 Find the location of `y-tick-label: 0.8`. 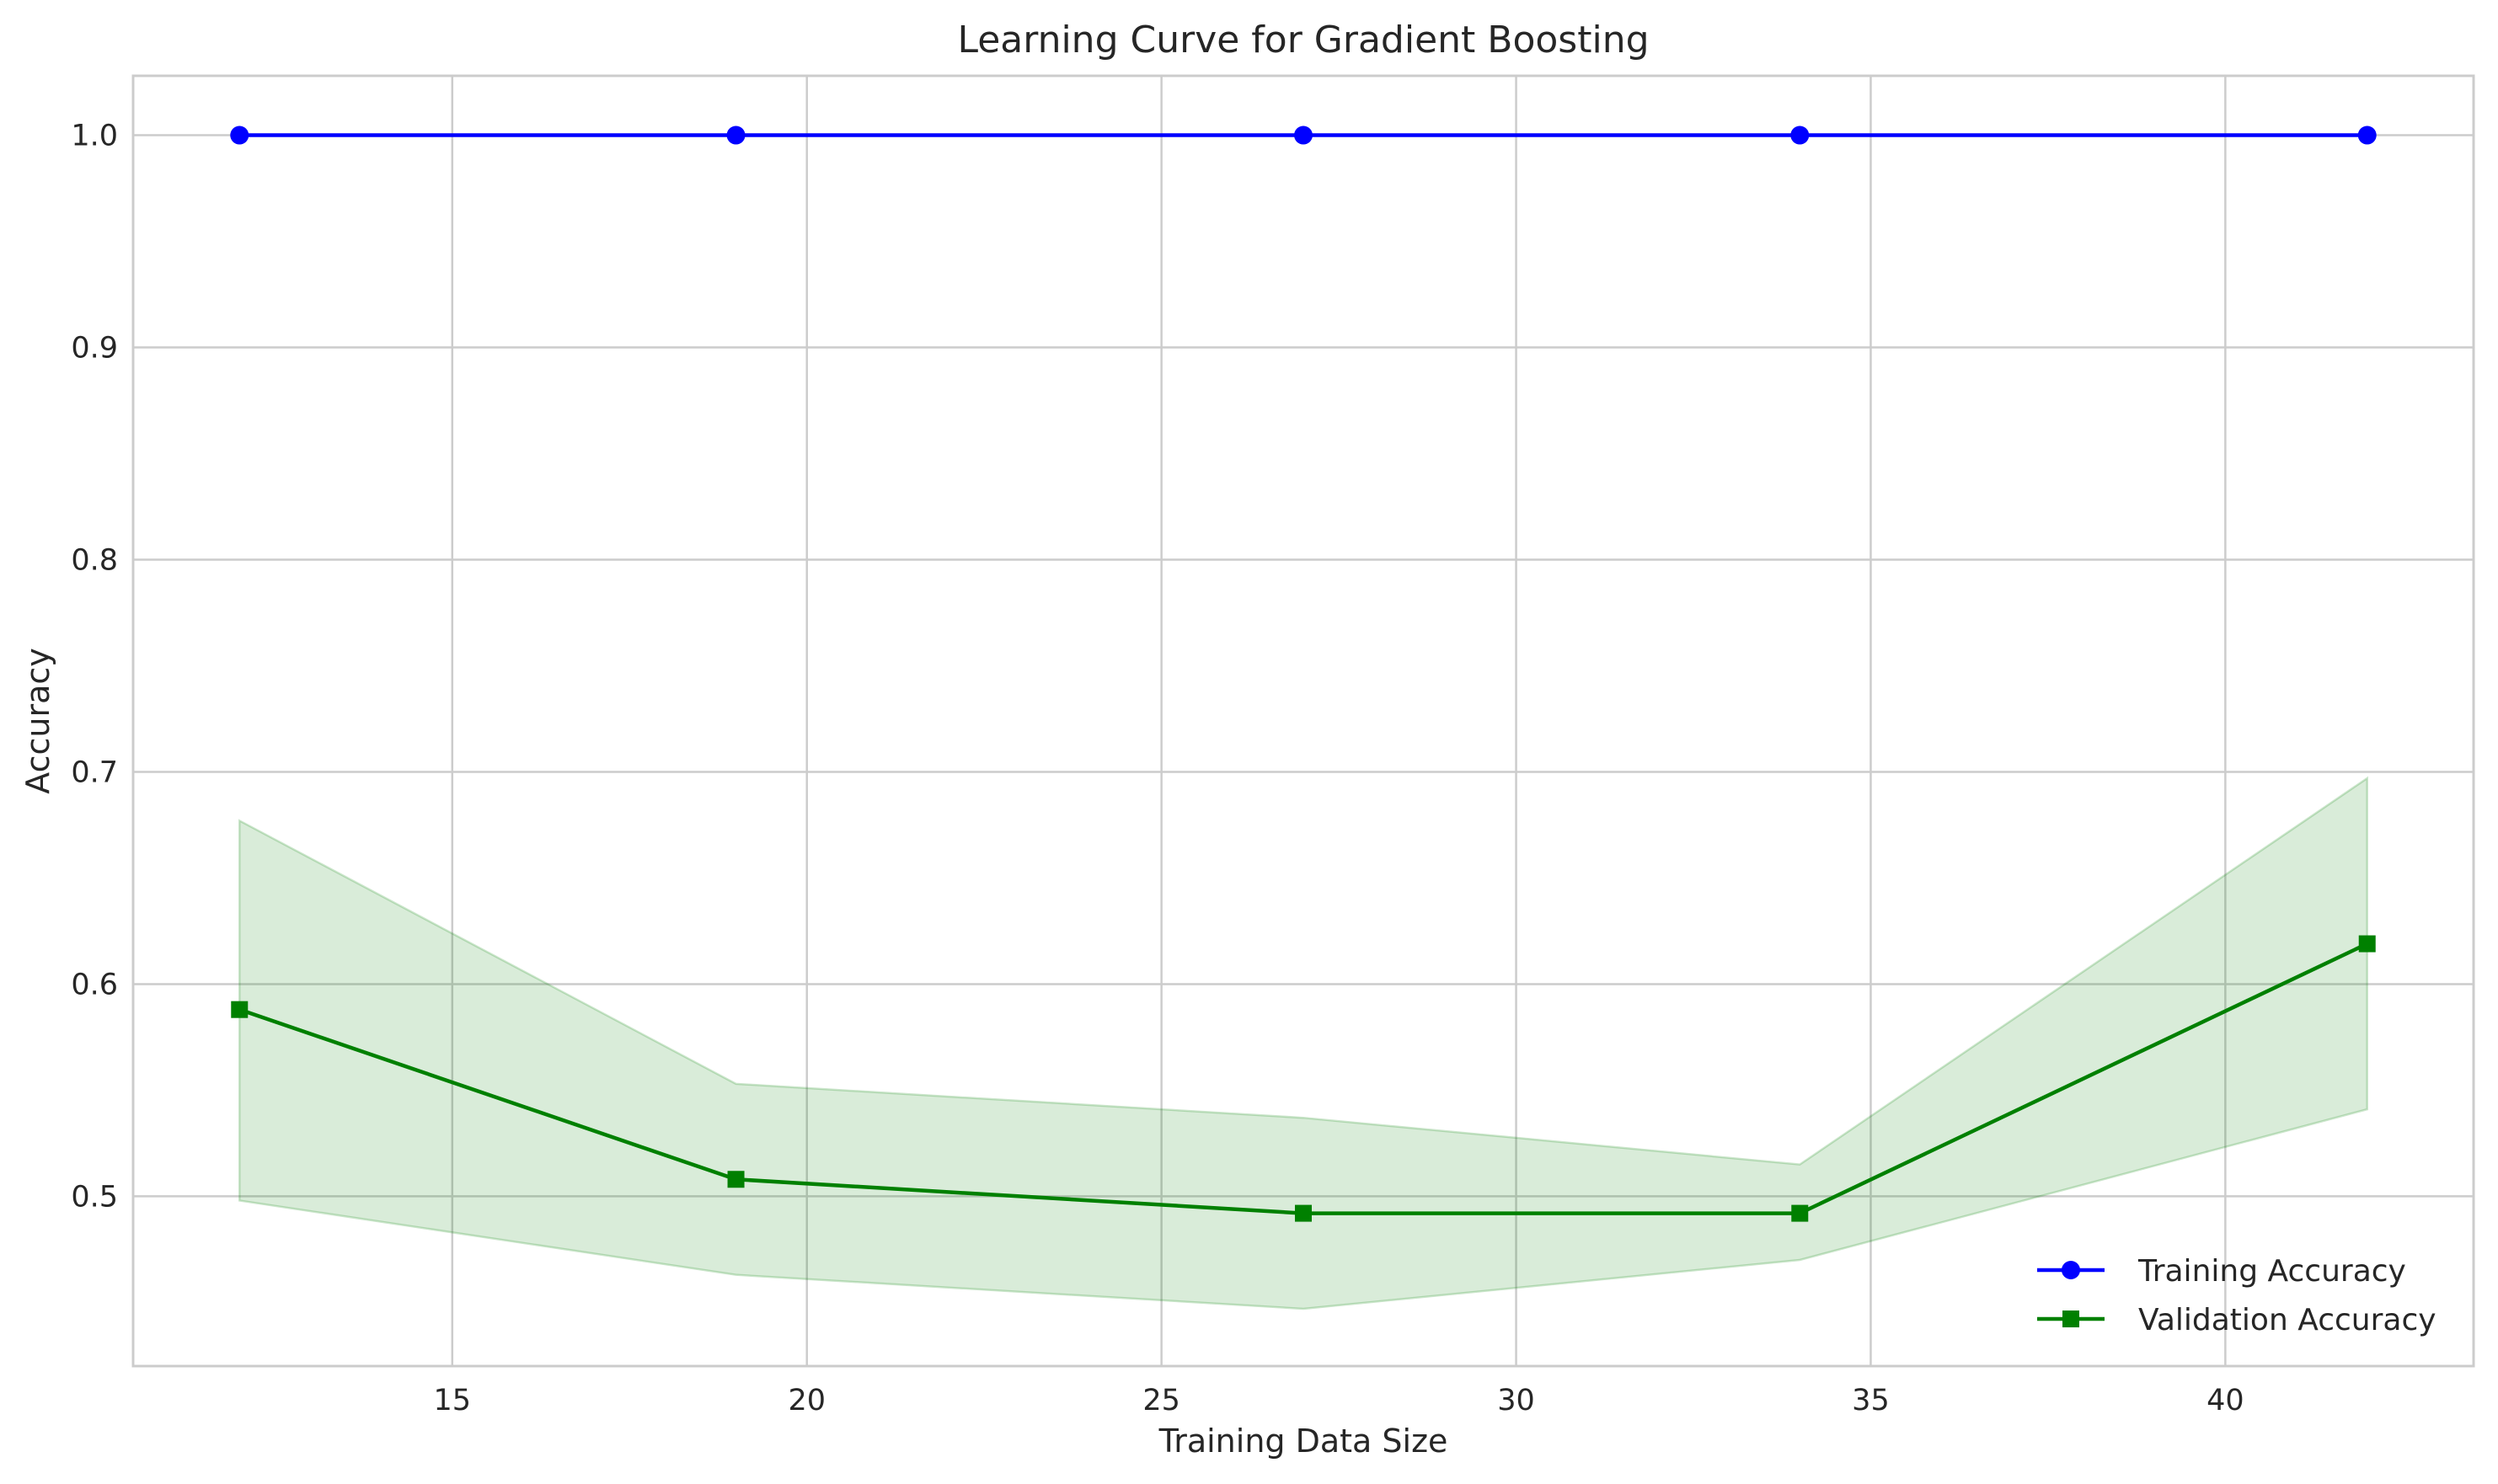

y-tick-label: 0.8 is located at coordinates (94, 561).